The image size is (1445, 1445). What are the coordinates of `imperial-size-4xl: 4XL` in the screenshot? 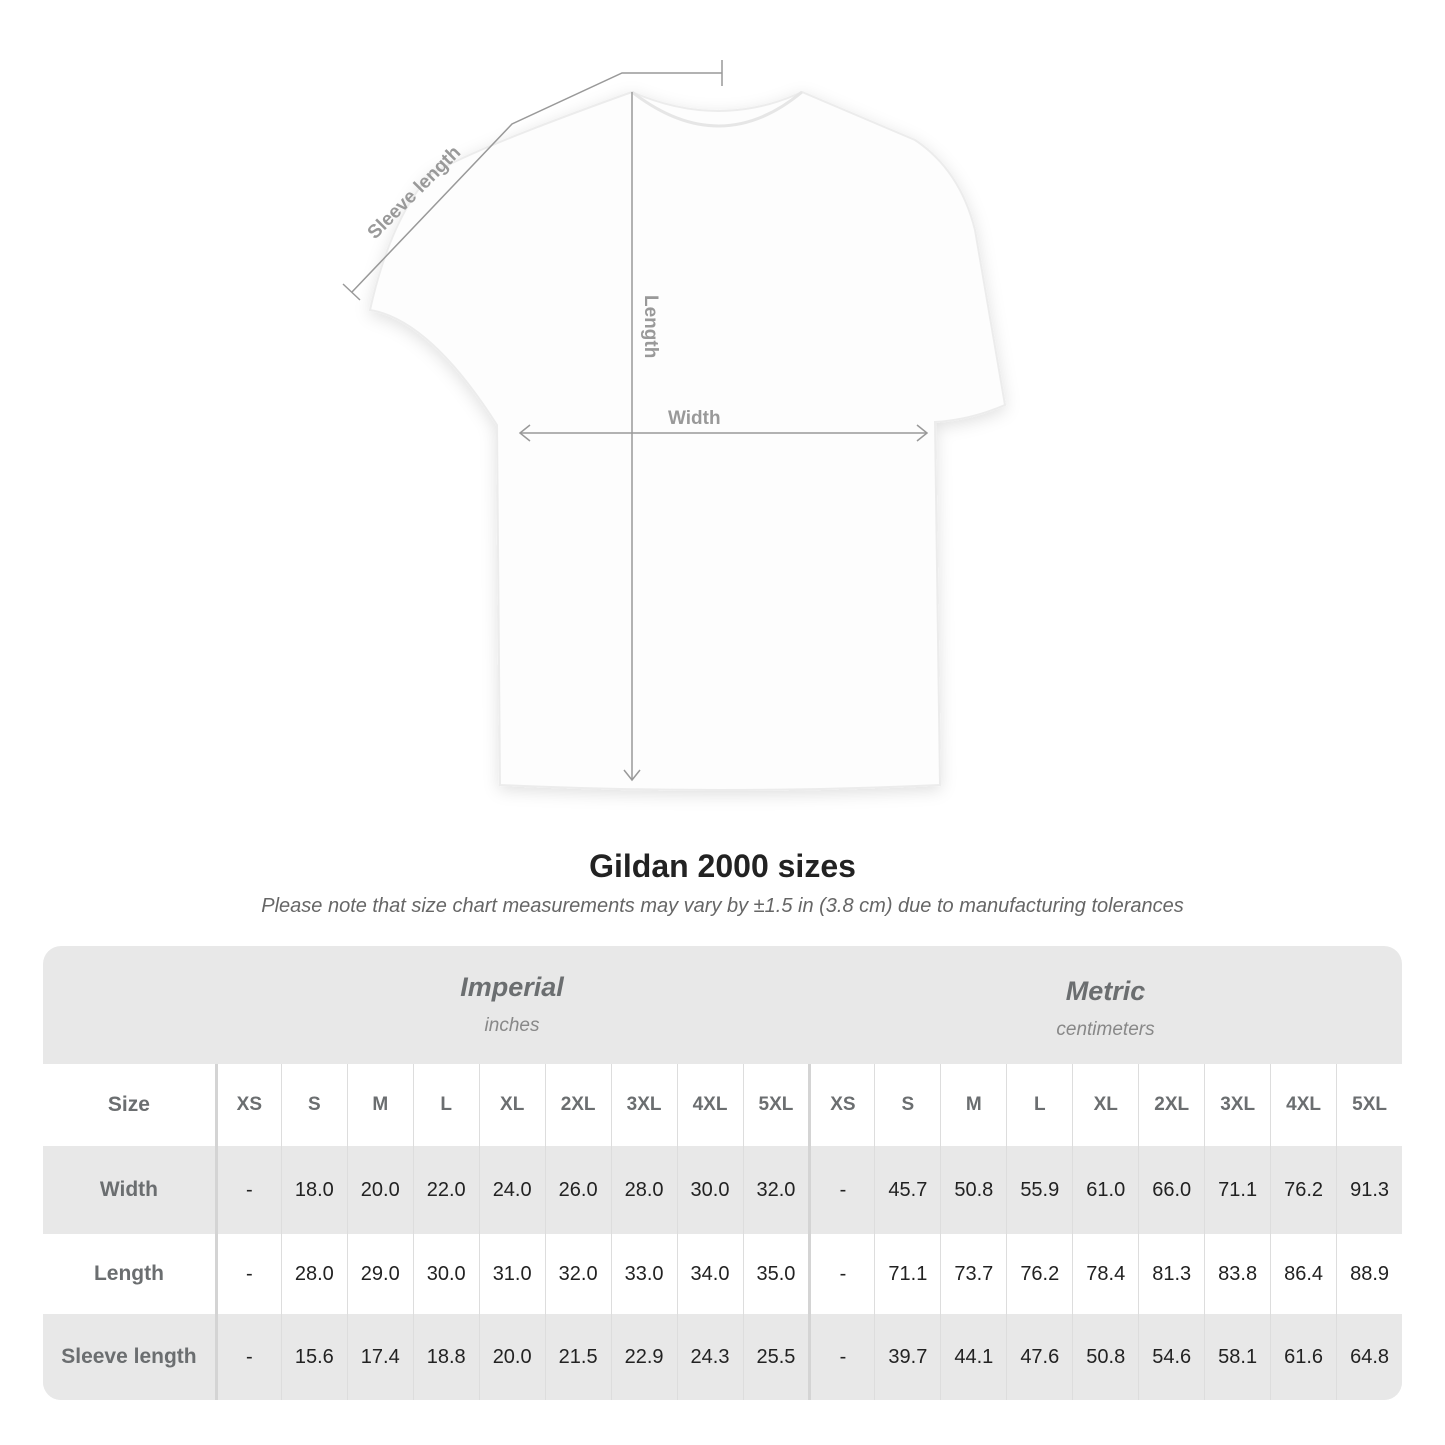 It's located at (709, 1105).